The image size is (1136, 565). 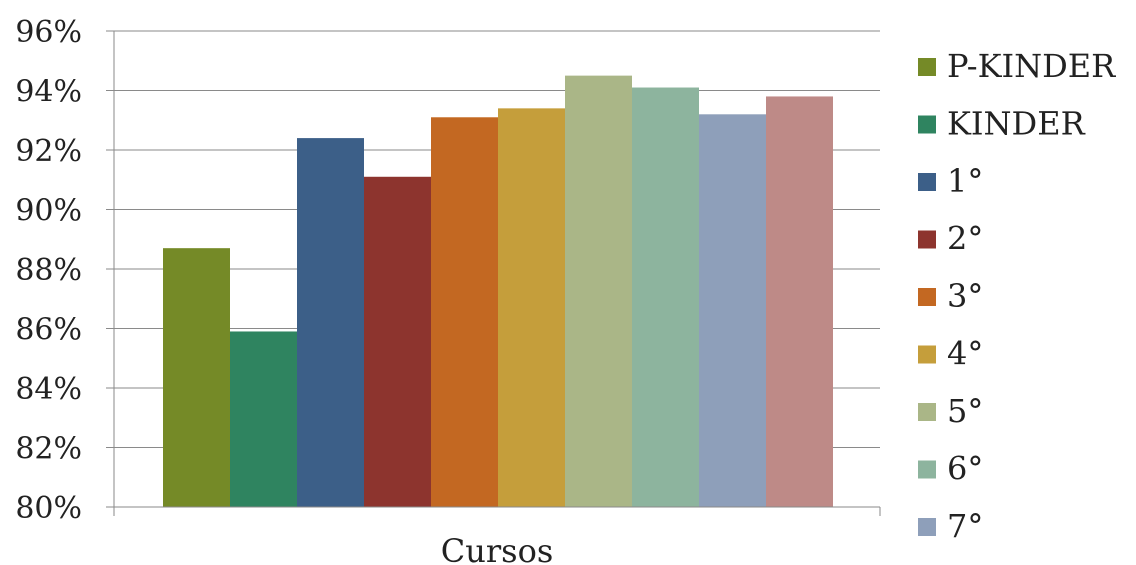 I want to click on y-axis-ticks: 80% 82% 84% 86% 88% 90% 92% 94% 96%, so click(x=64, y=270).